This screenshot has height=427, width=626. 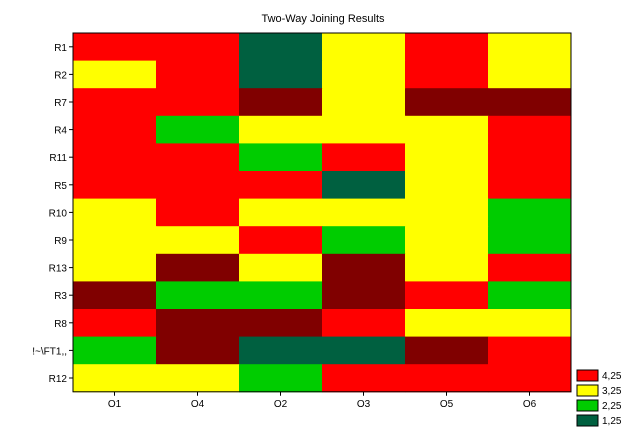 What do you see at coordinates (60, 241) in the screenshot?
I see `row-label: R9` at bounding box center [60, 241].